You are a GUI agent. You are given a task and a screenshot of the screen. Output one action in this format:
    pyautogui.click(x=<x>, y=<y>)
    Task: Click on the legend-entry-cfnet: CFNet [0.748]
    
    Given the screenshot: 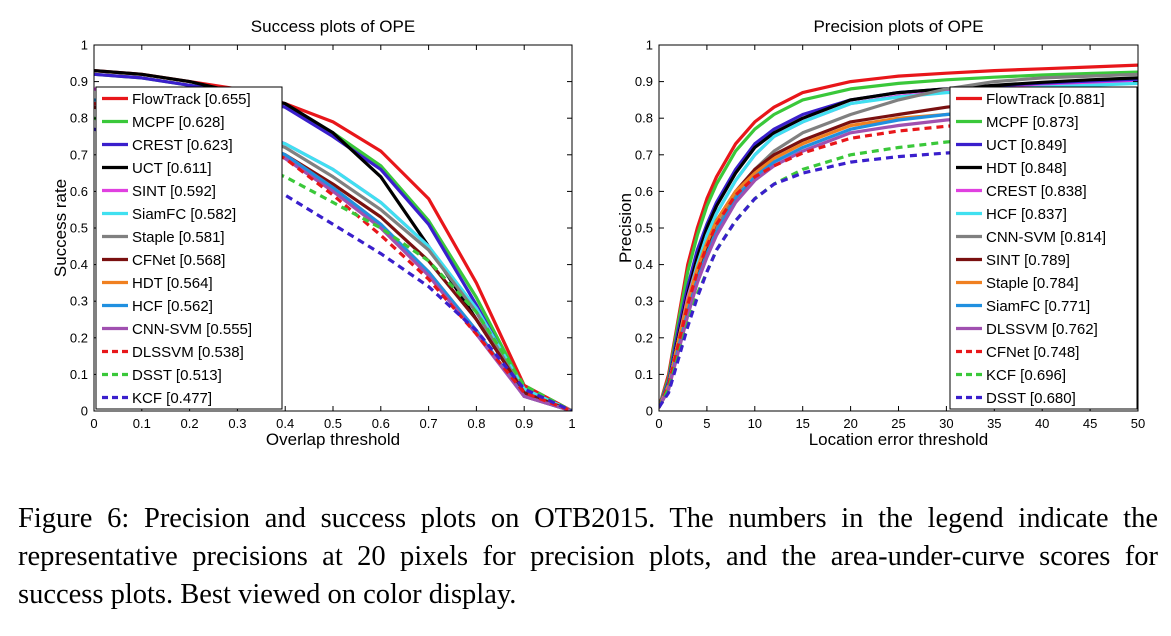 What is the action you would take?
    pyautogui.click(x=1032, y=352)
    